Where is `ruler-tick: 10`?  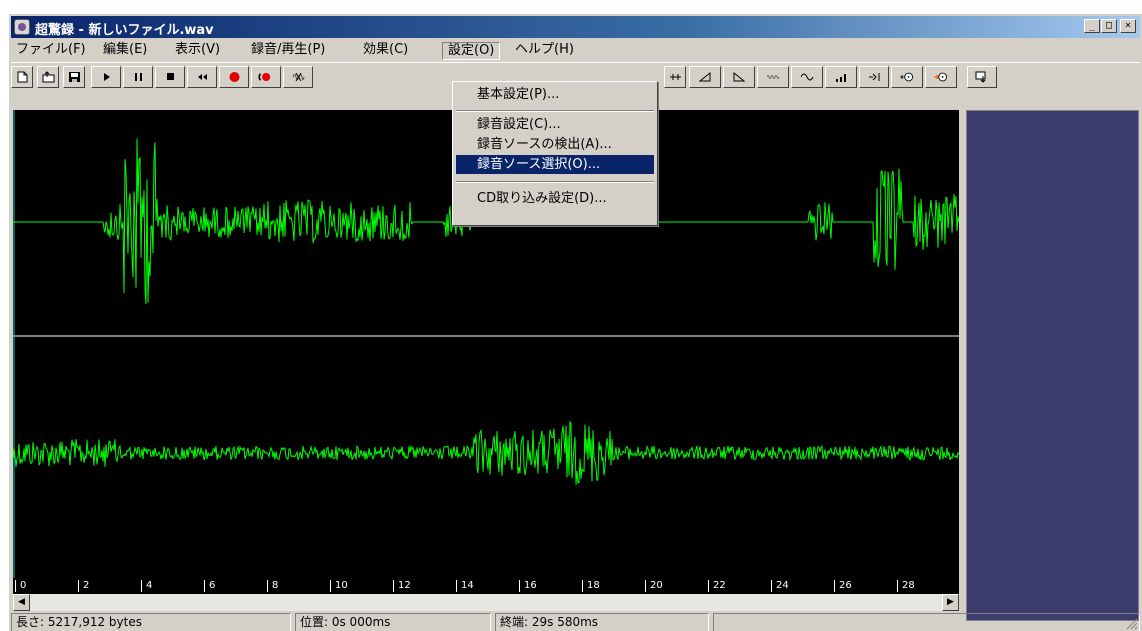 ruler-tick: 10 is located at coordinates (339, 586).